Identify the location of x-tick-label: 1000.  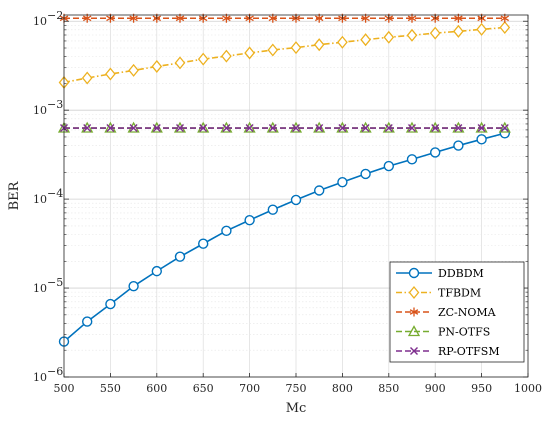
(528, 388).